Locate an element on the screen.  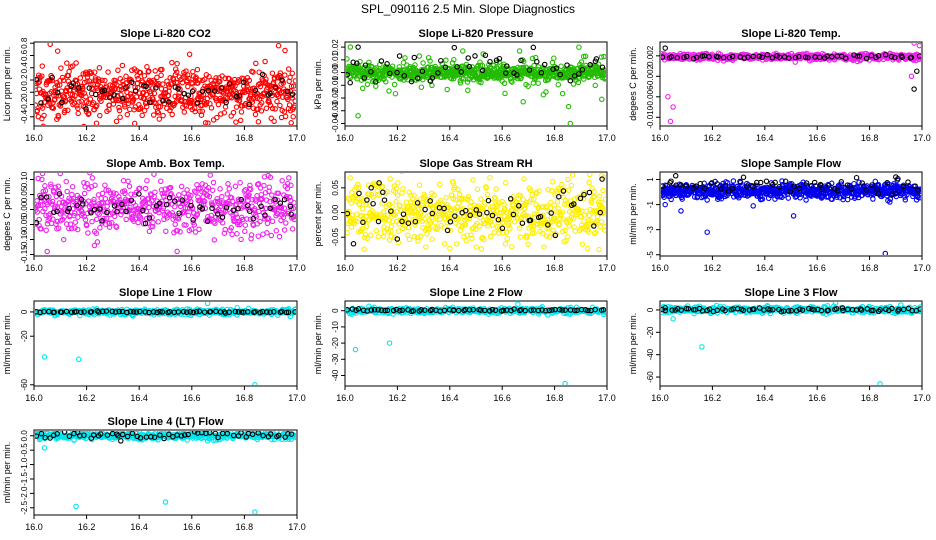
y-tick-label: 0.00 is located at coordinates (24, 209).